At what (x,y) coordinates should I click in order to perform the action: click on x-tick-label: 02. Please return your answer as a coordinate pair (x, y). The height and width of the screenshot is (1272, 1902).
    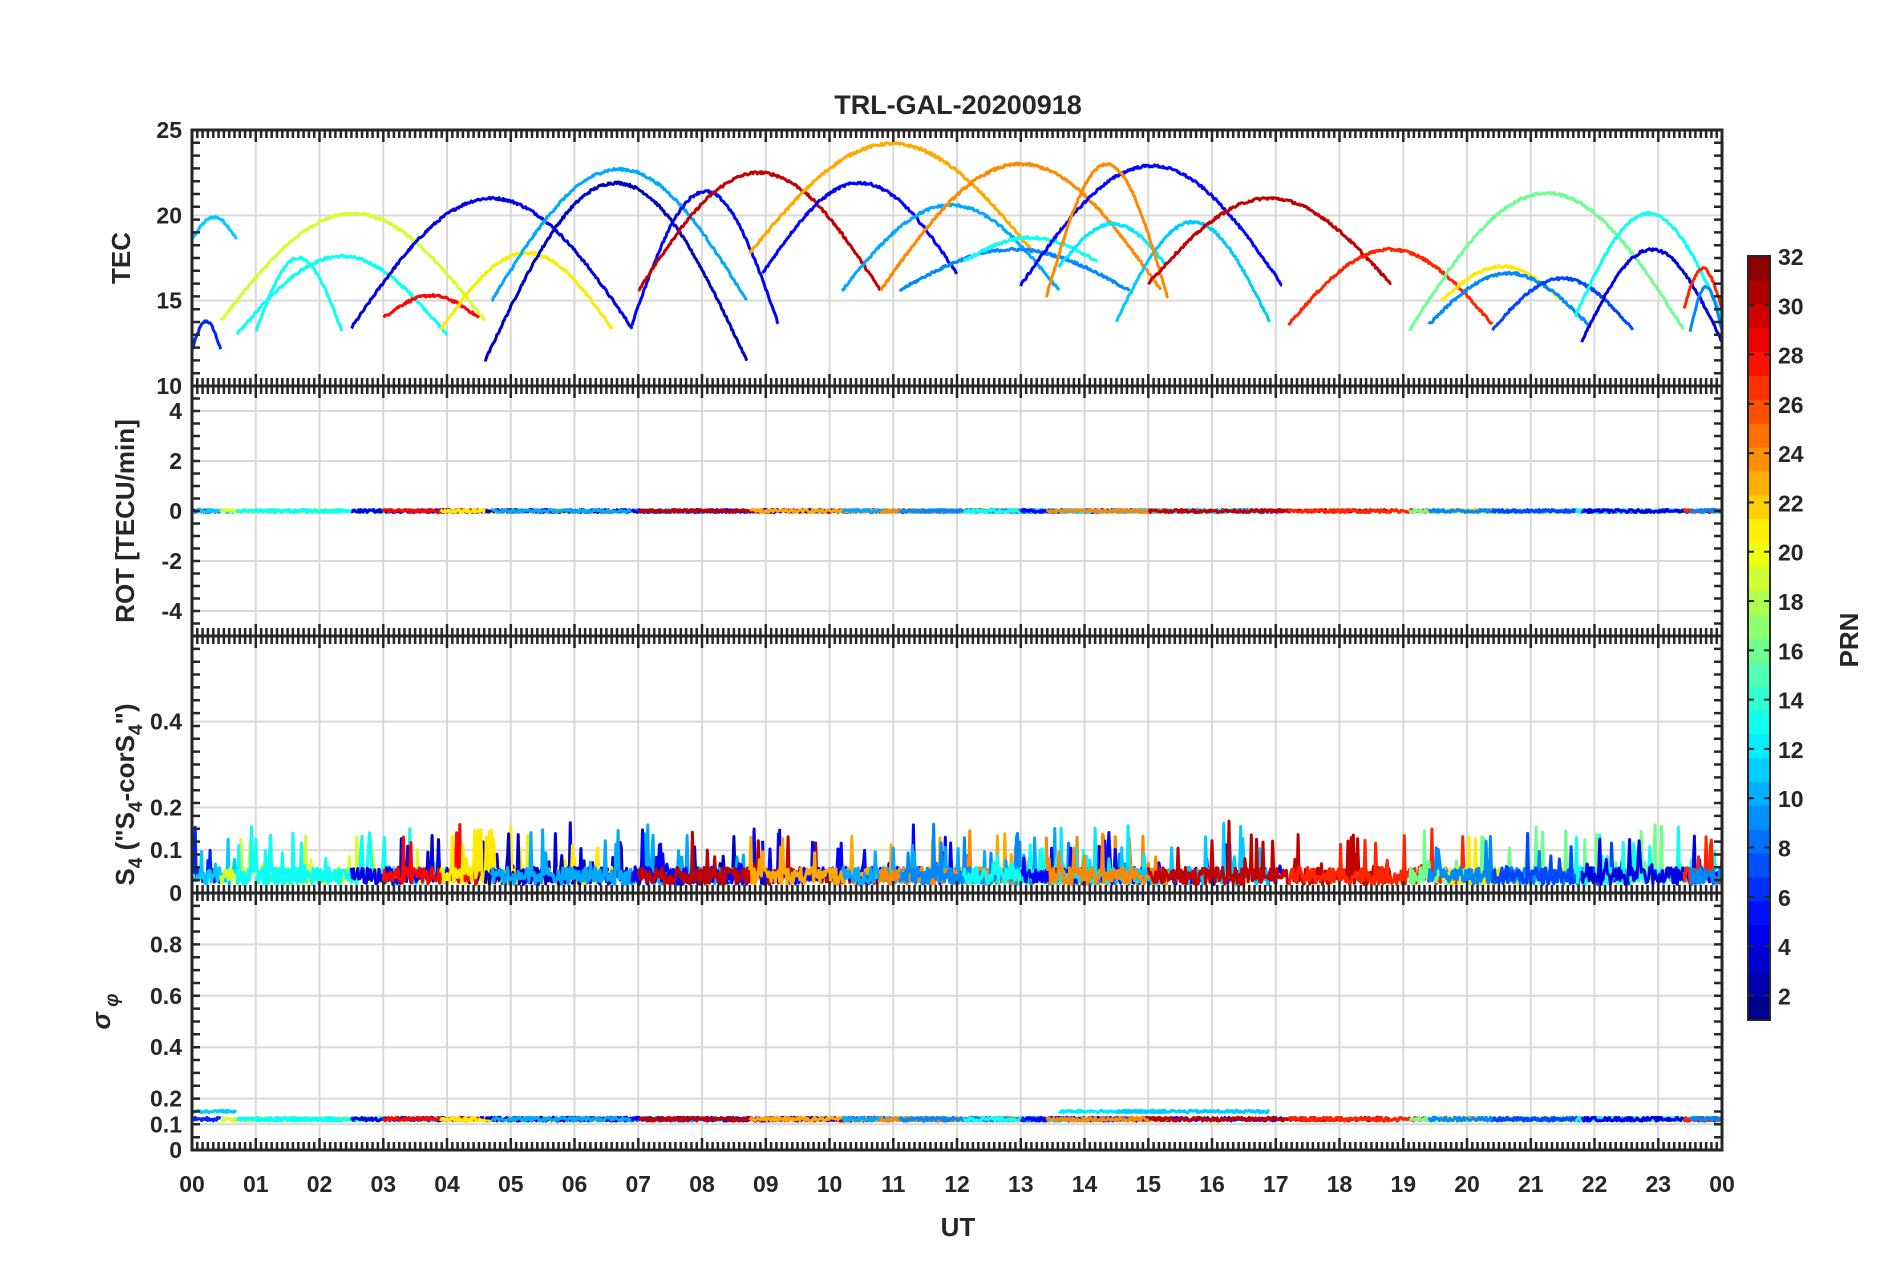
    Looking at the image, I should click on (320, 1184).